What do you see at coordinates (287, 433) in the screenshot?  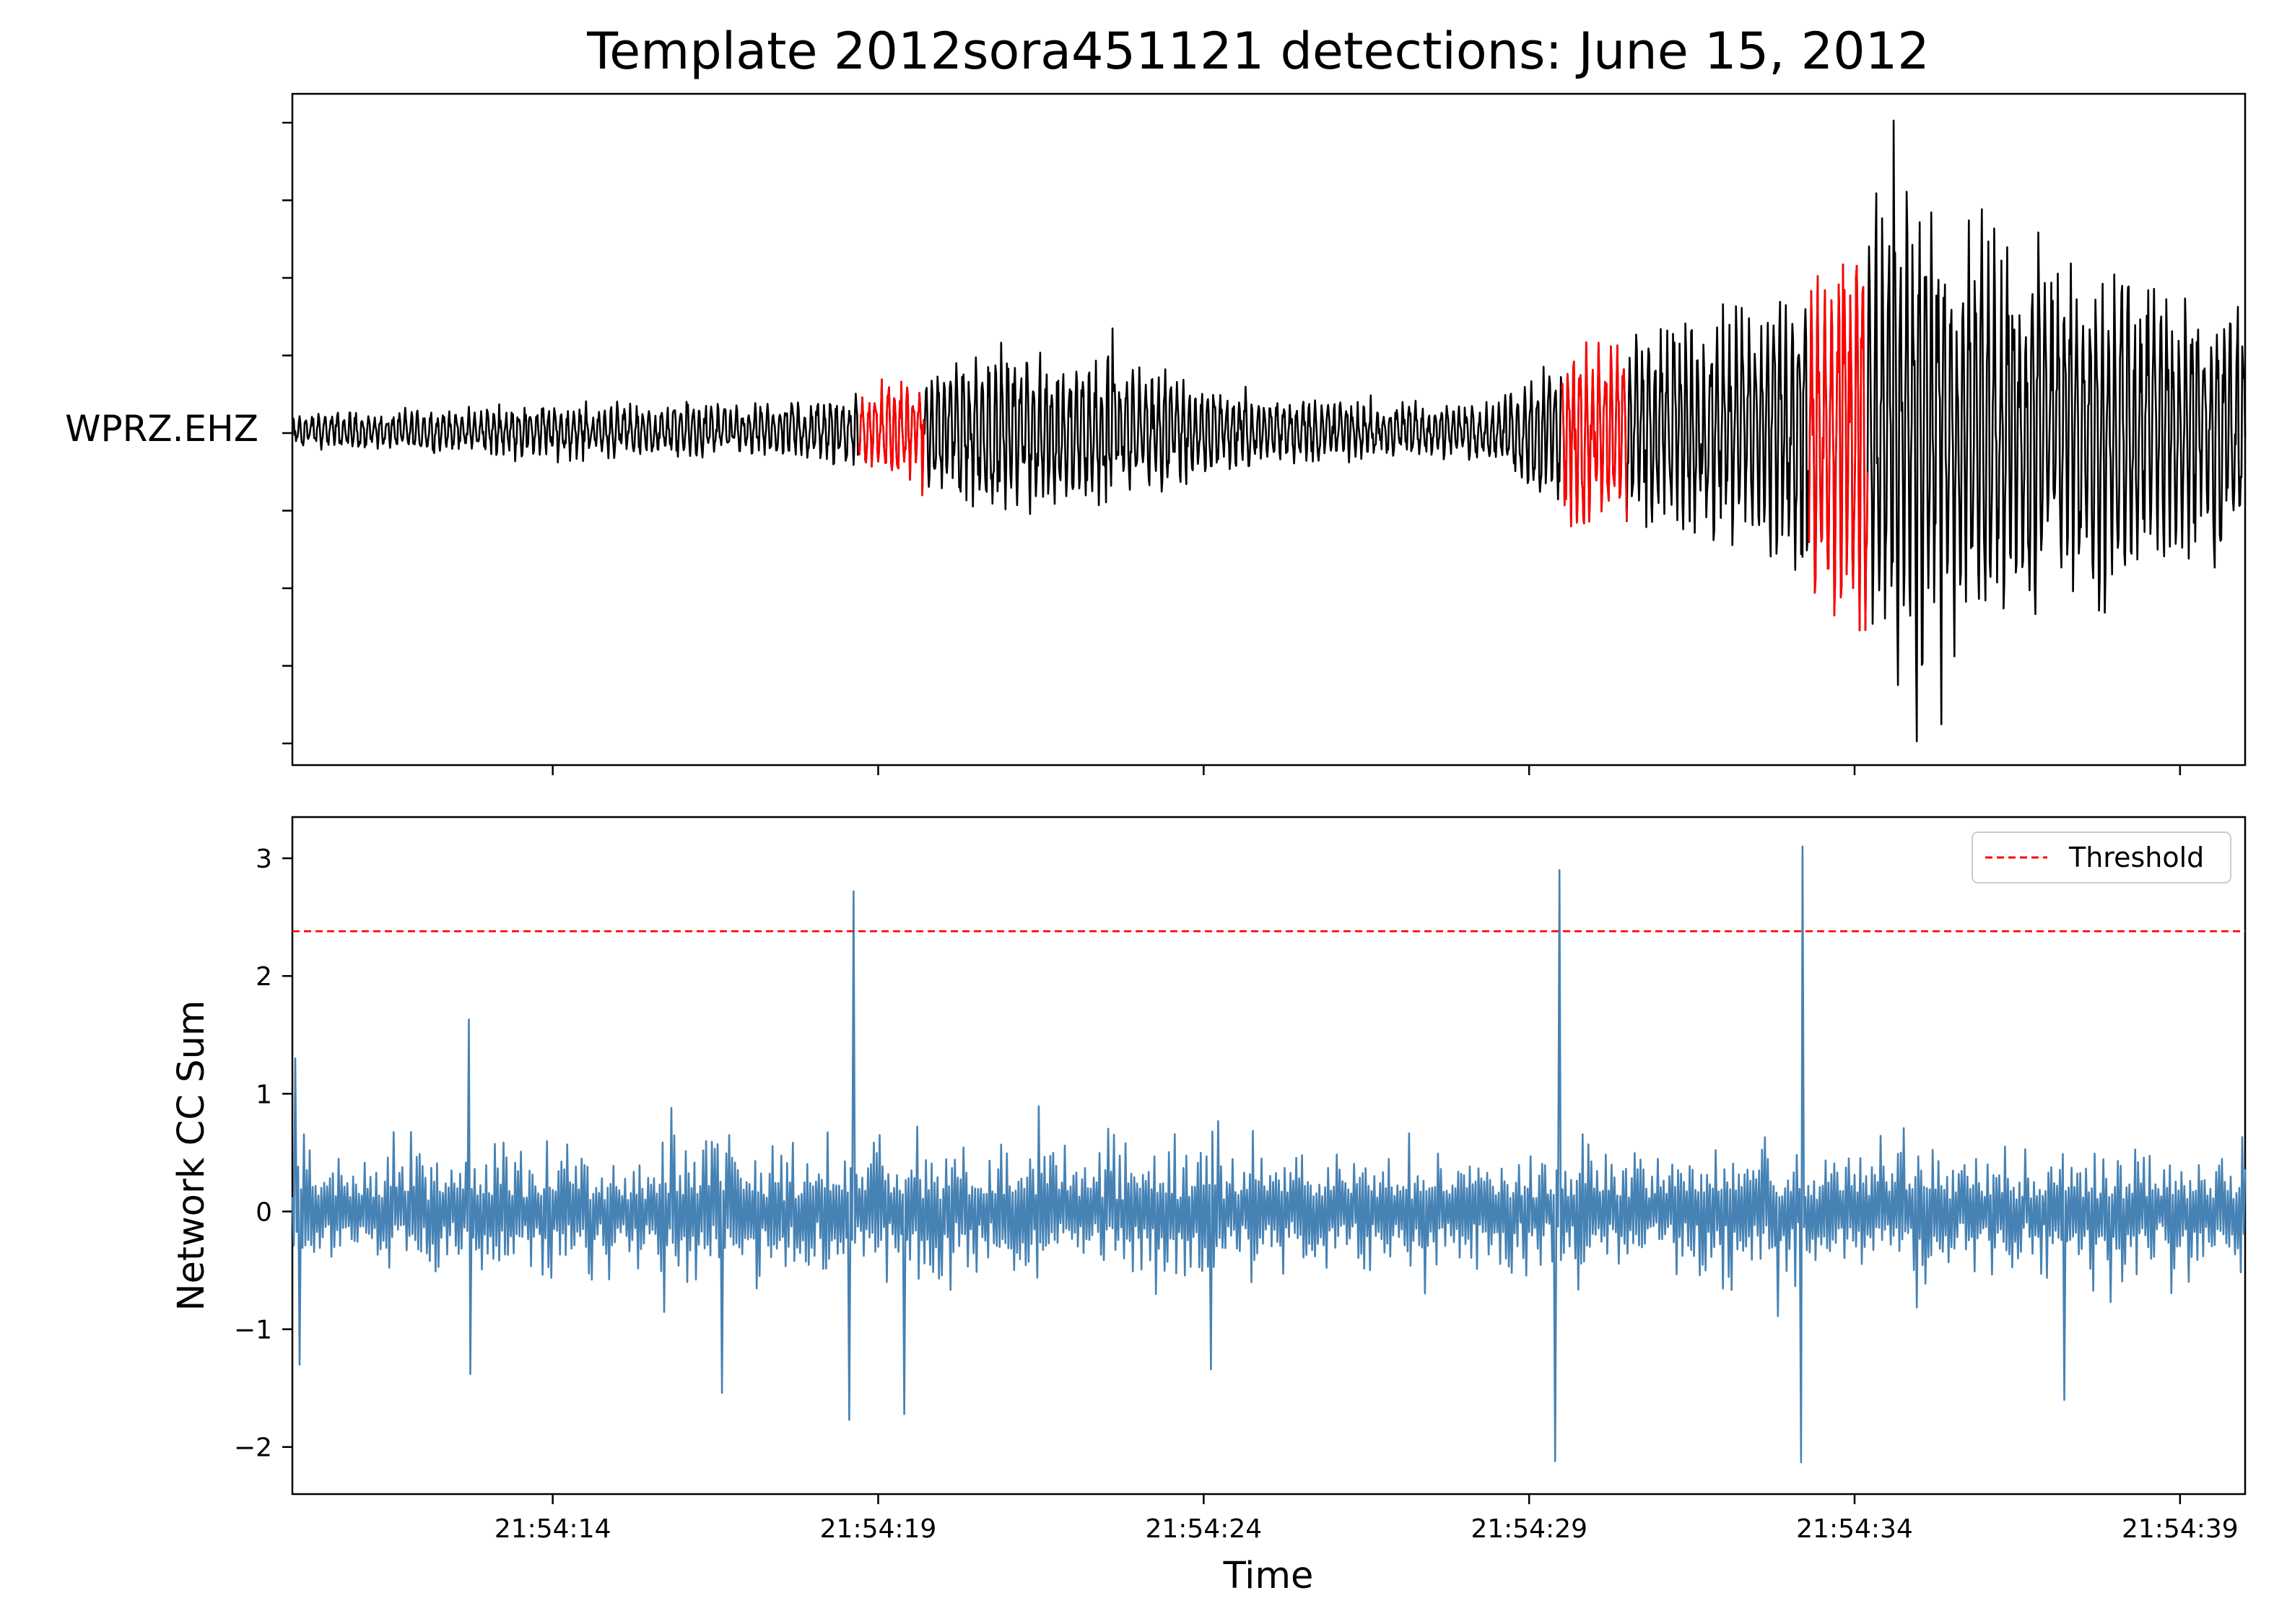 I see `waveform-y-ticks` at bounding box center [287, 433].